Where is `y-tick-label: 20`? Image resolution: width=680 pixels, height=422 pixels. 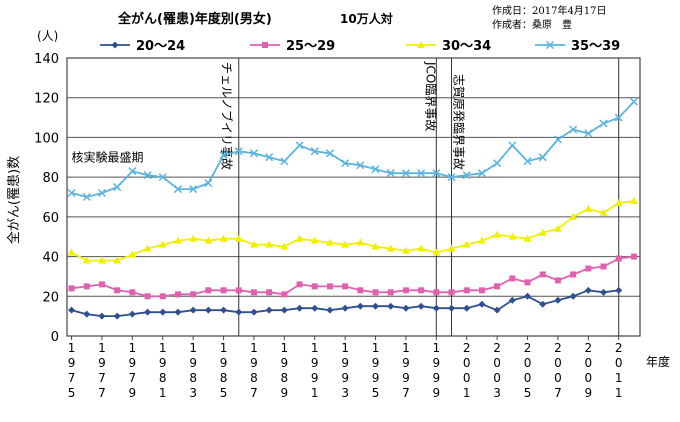 y-tick-label: 20 is located at coordinates (50, 297).